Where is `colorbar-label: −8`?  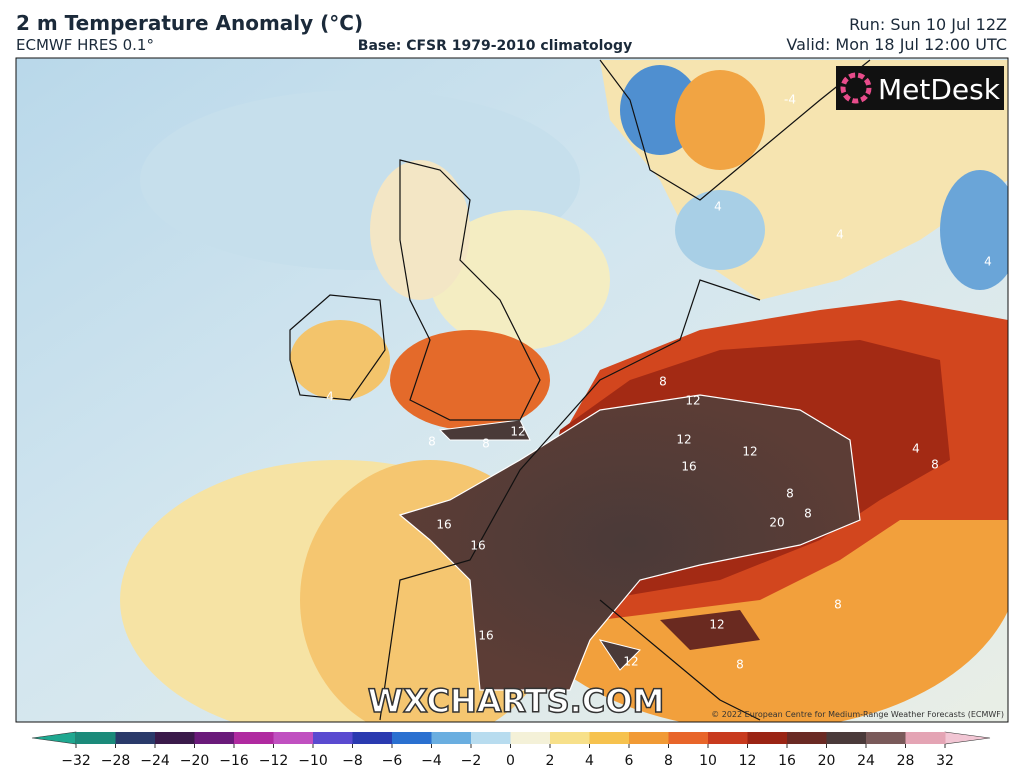 colorbar-label: −8 is located at coordinates (352, 761).